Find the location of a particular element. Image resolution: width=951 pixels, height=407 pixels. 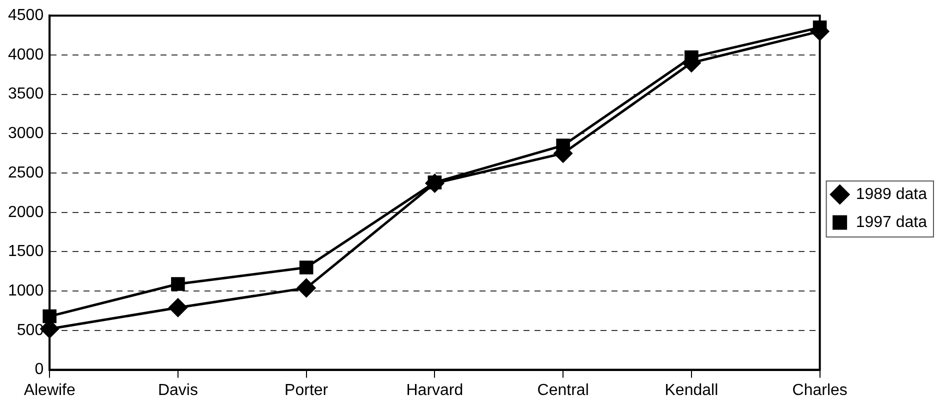

x-tick-label: Kendall is located at coordinates (691, 390).